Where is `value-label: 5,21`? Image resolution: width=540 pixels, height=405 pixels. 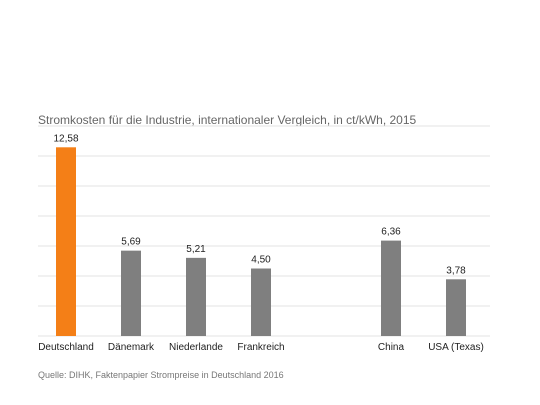 value-label: 5,21 is located at coordinates (196, 249).